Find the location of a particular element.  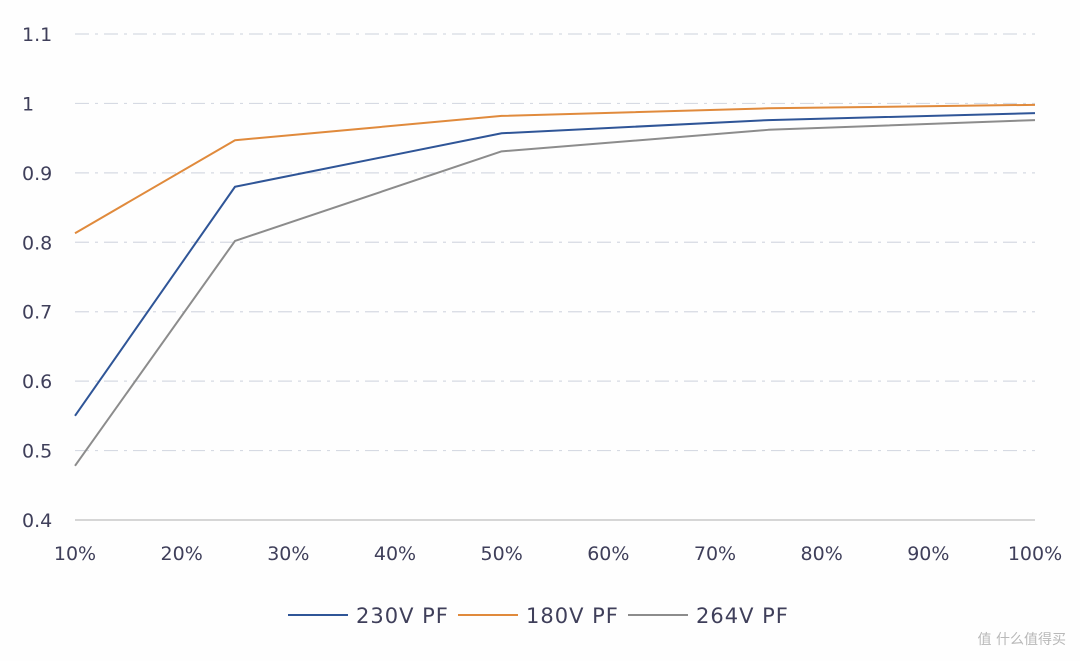

x-tick-label: 50% is located at coordinates (502, 554).